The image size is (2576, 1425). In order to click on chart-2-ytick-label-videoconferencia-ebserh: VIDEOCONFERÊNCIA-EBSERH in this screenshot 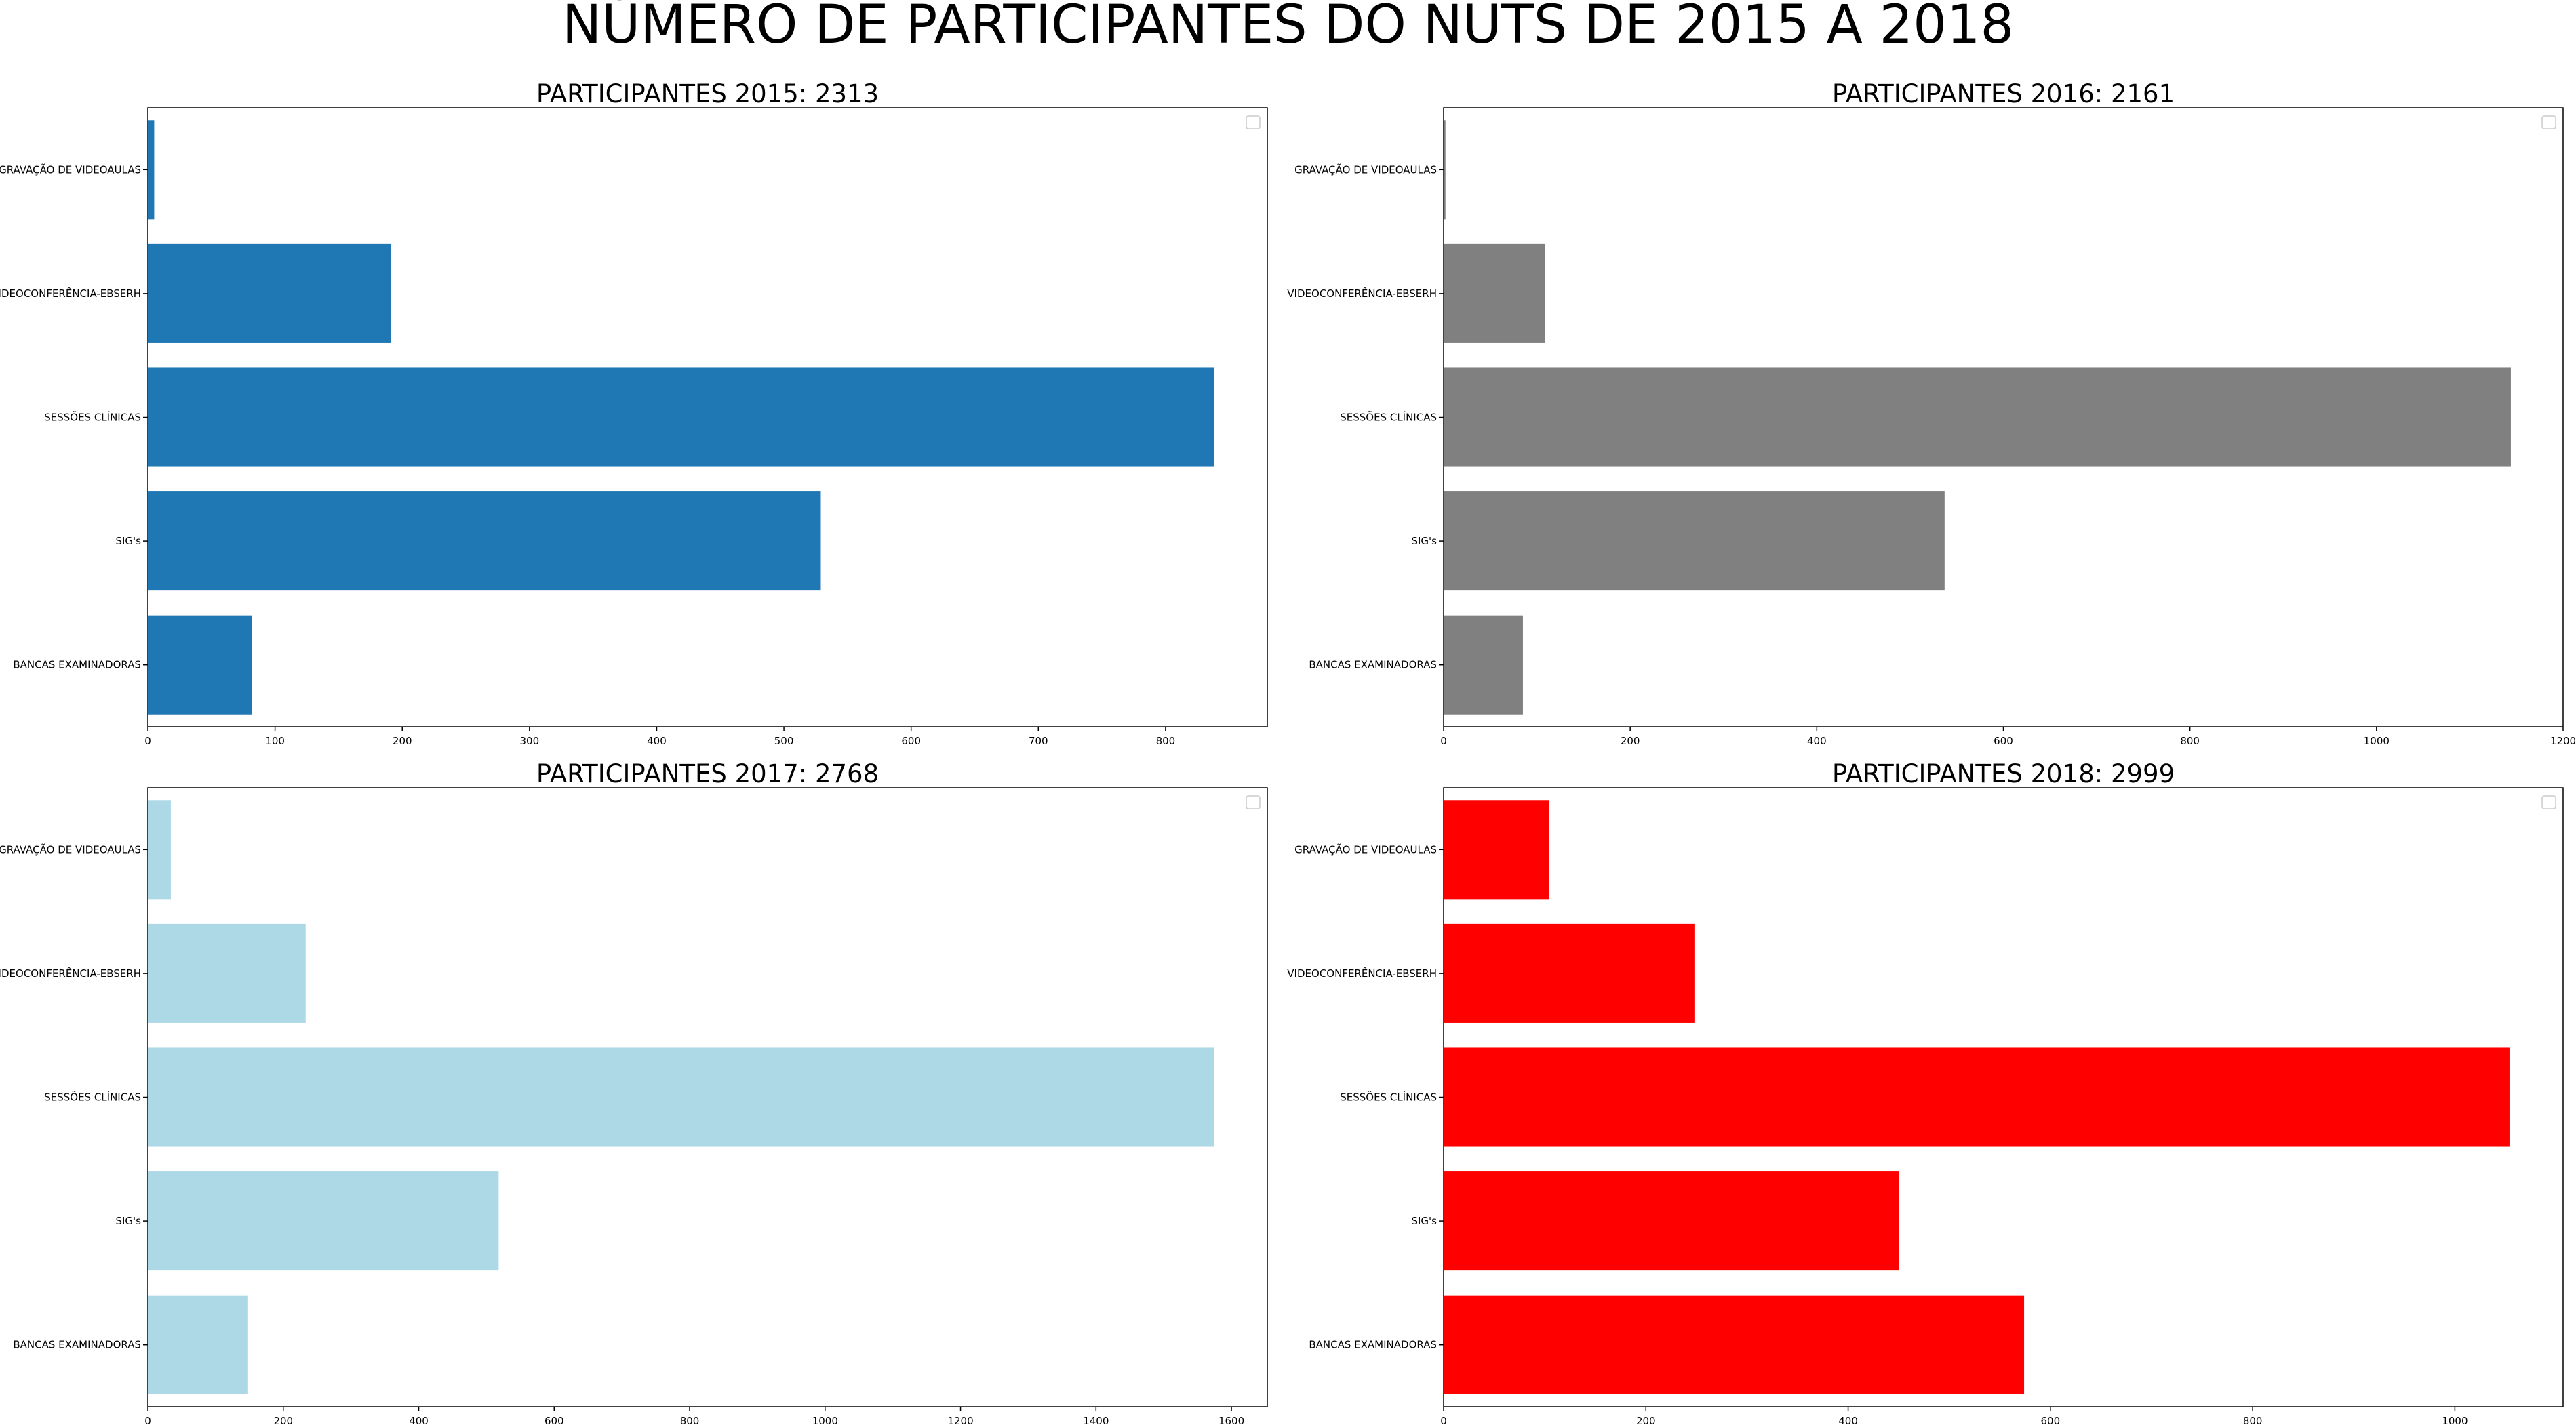, I will do `click(70, 974)`.